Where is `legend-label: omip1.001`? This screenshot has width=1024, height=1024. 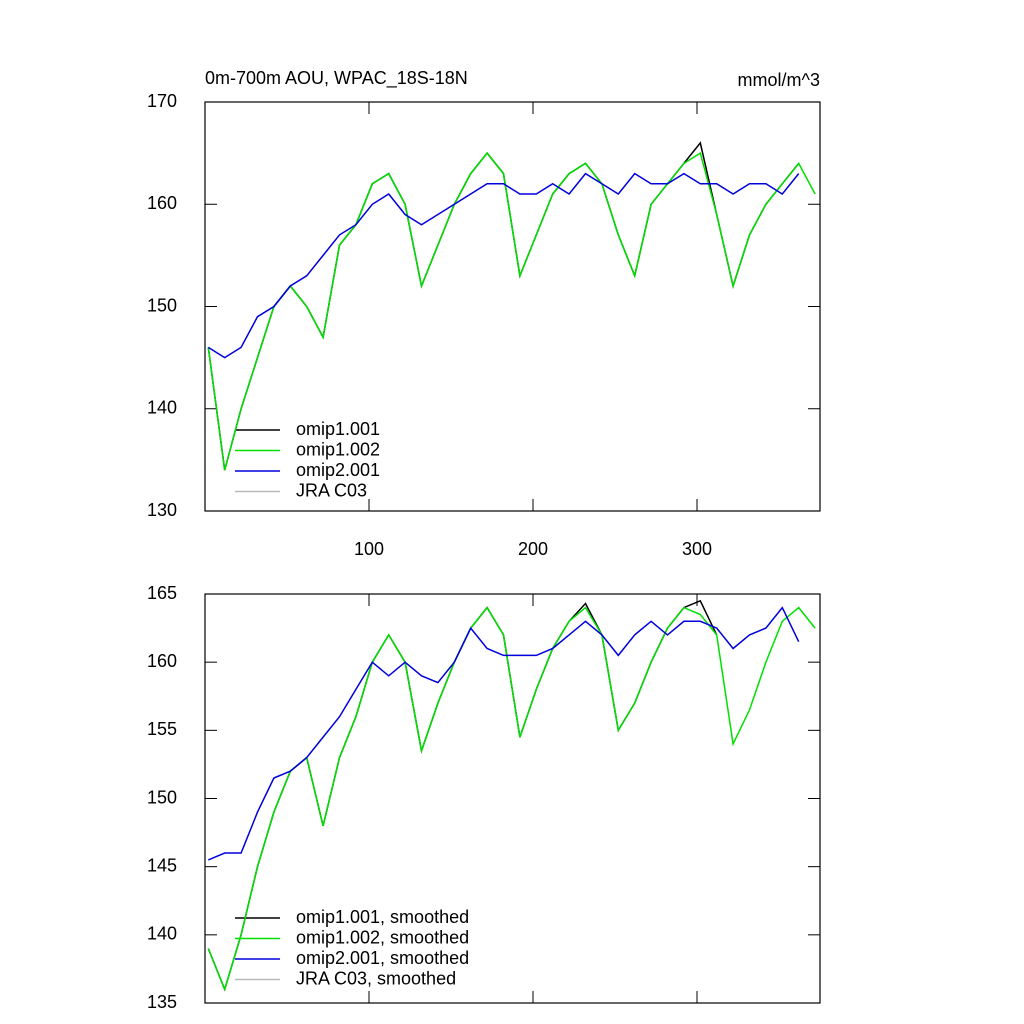 legend-label: omip1.001 is located at coordinates (338, 429).